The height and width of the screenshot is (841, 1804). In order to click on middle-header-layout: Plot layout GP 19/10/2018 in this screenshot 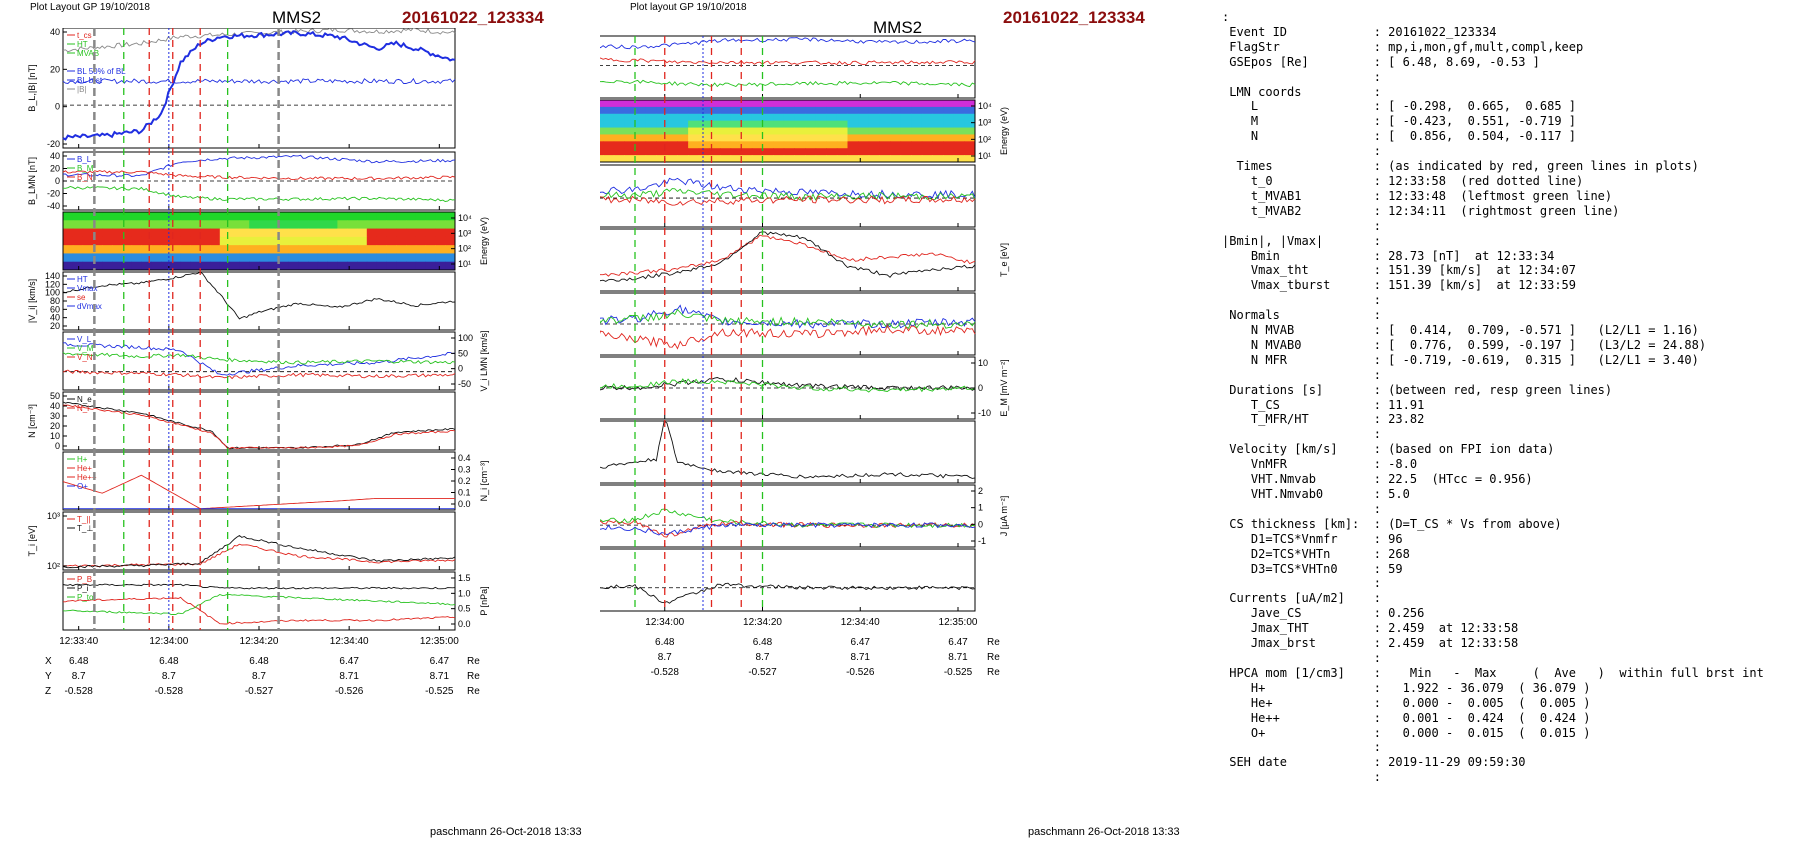, I will do `click(688, 7)`.